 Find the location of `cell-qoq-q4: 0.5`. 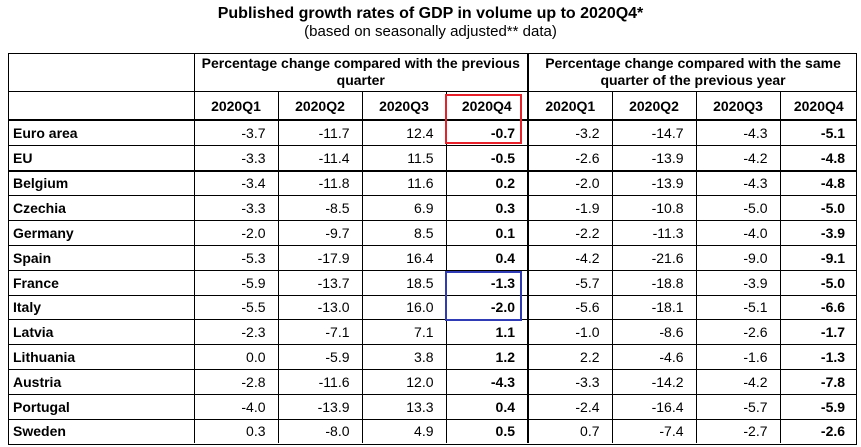

cell-qoq-q4: 0.5 is located at coordinates (487, 431).